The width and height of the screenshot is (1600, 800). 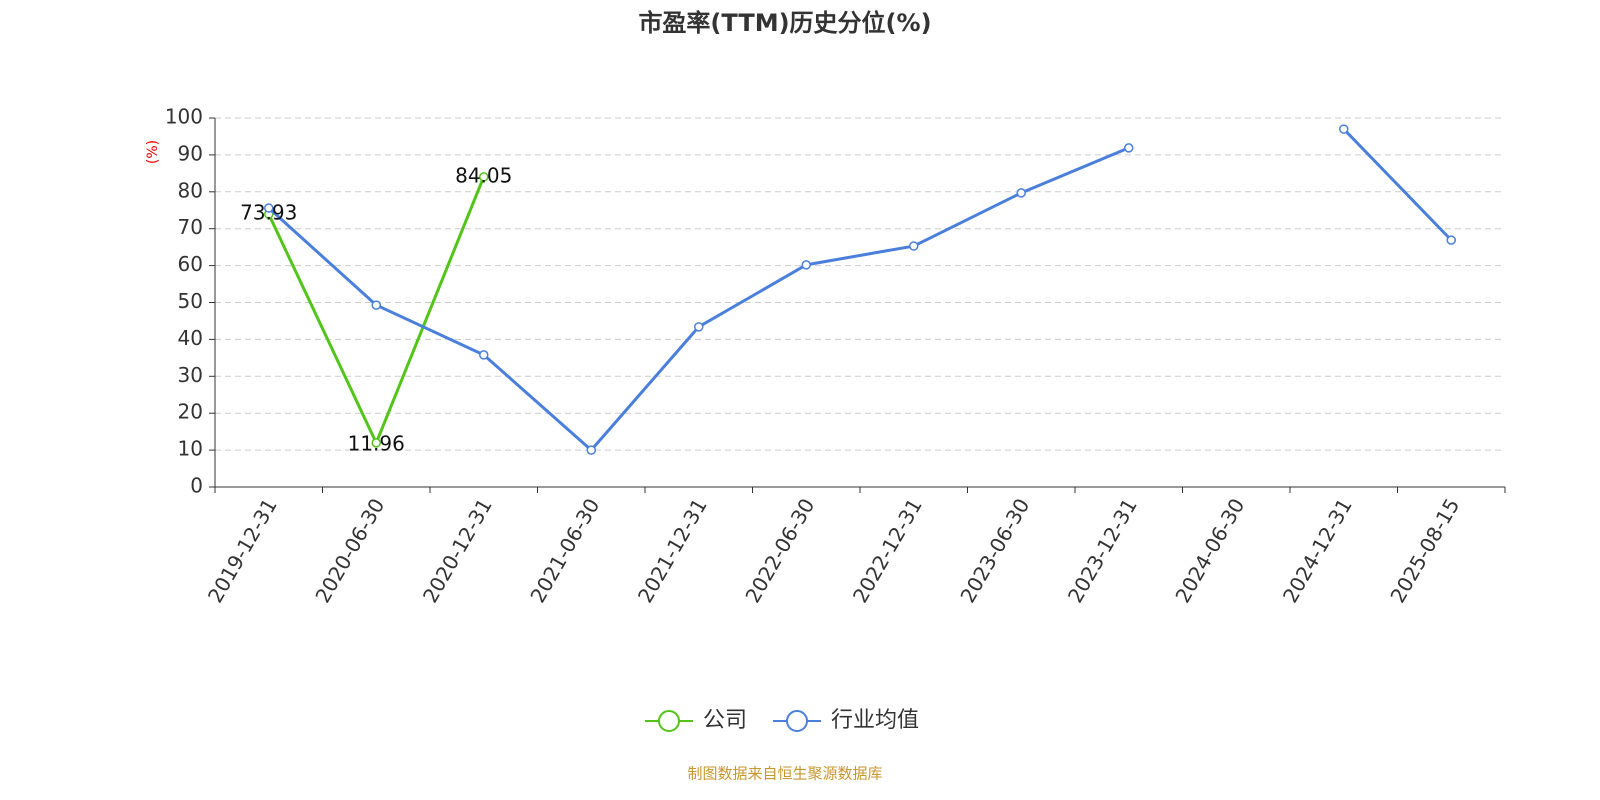 I want to click on x-tick-label: 2023-12-31, so click(x=1102, y=550).